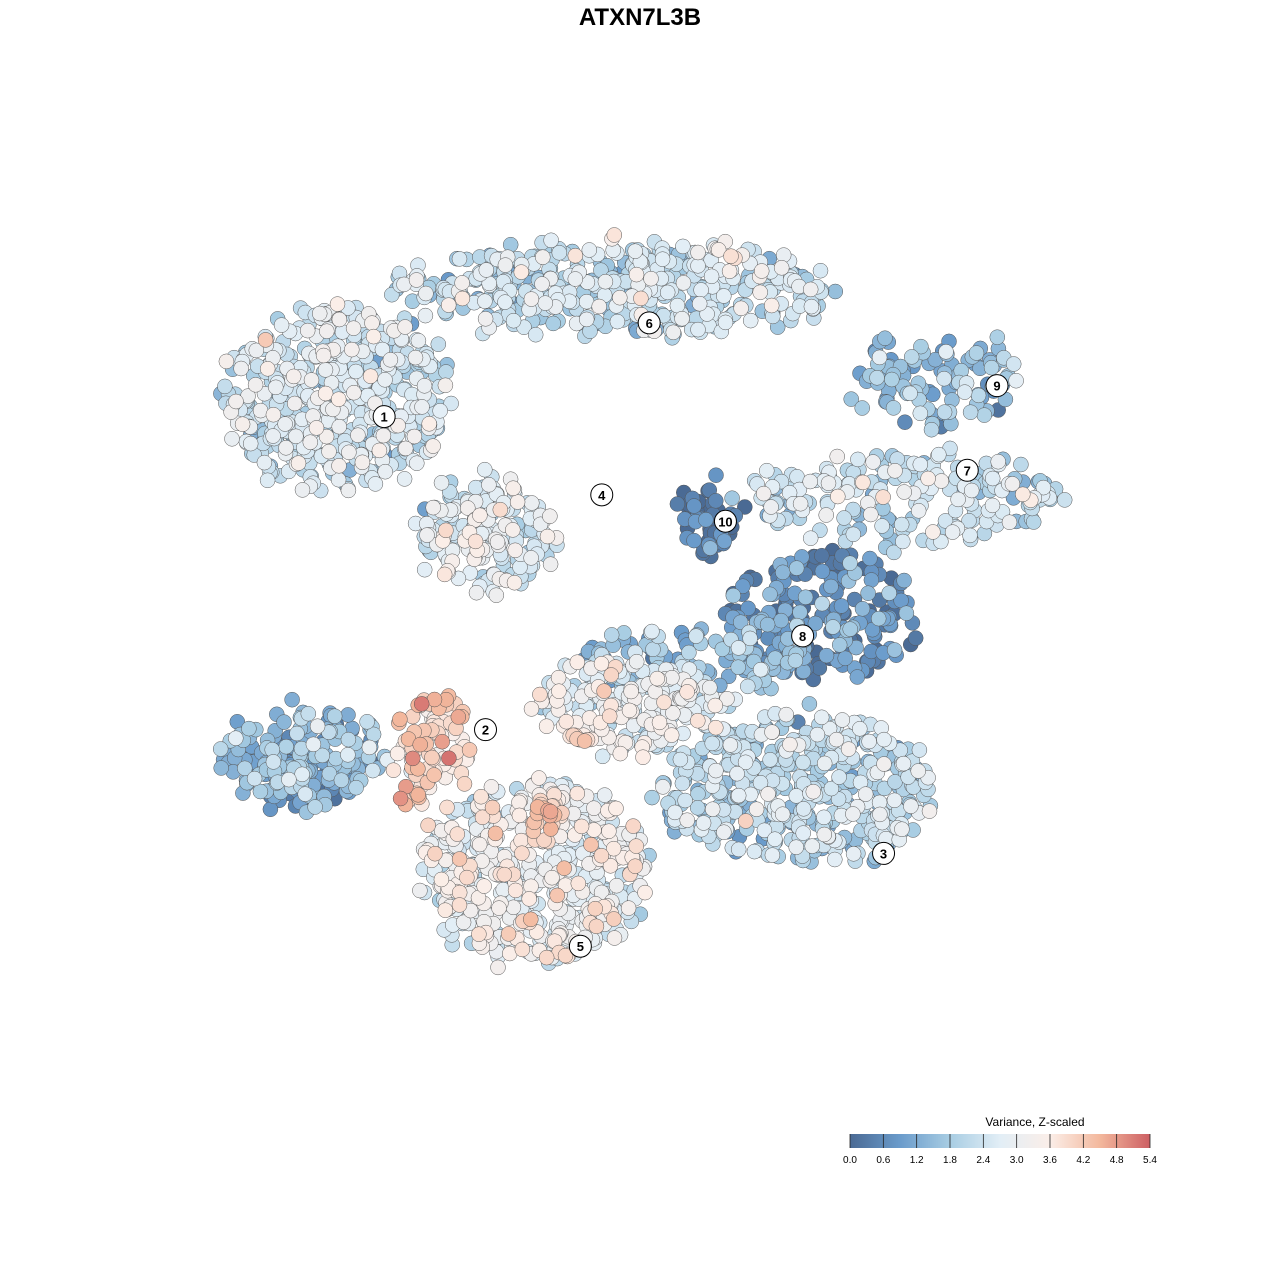  Describe the element at coordinates (1050, 1160) in the screenshot. I see `colorbar-tick-label: 3.6` at that location.